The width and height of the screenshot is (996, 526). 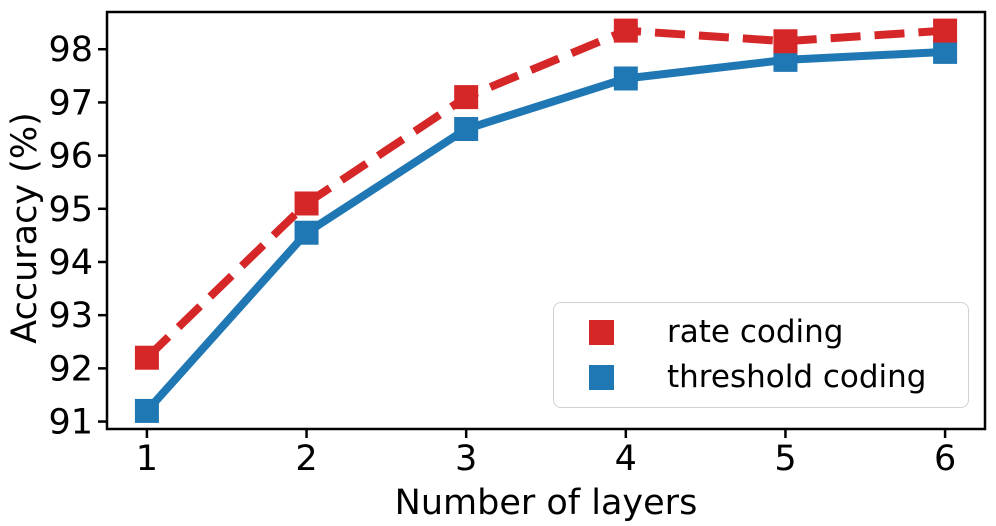 What do you see at coordinates (70, 263) in the screenshot?
I see `y-tick-label: 94` at bounding box center [70, 263].